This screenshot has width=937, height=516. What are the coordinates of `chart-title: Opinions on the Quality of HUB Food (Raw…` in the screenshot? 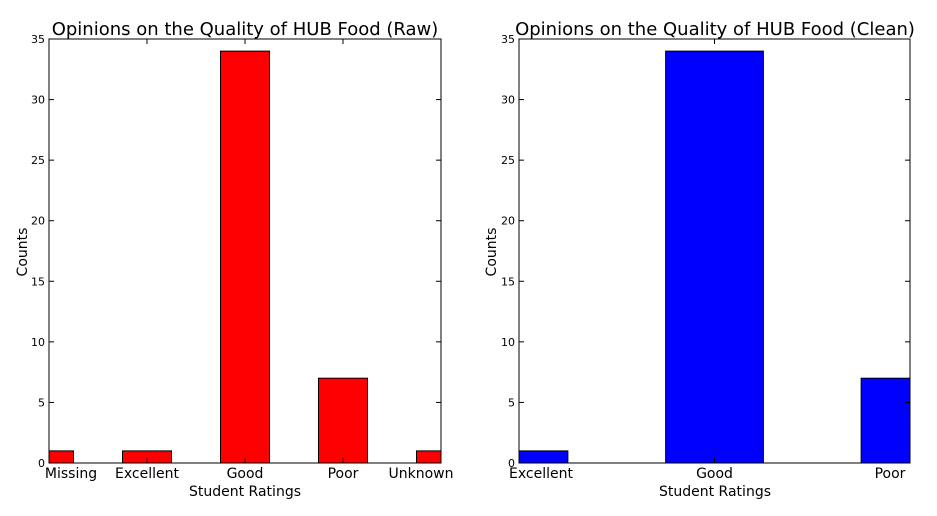 It's located at (245, 29).